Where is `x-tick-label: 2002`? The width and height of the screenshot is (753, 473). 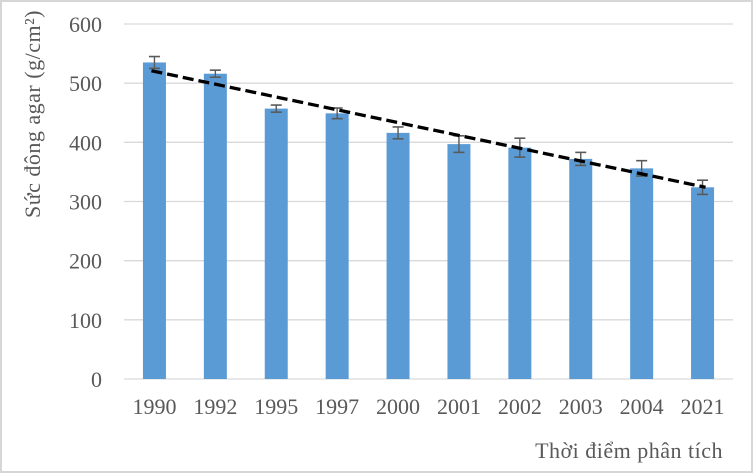 x-tick-label: 2002 is located at coordinates (520, 406).